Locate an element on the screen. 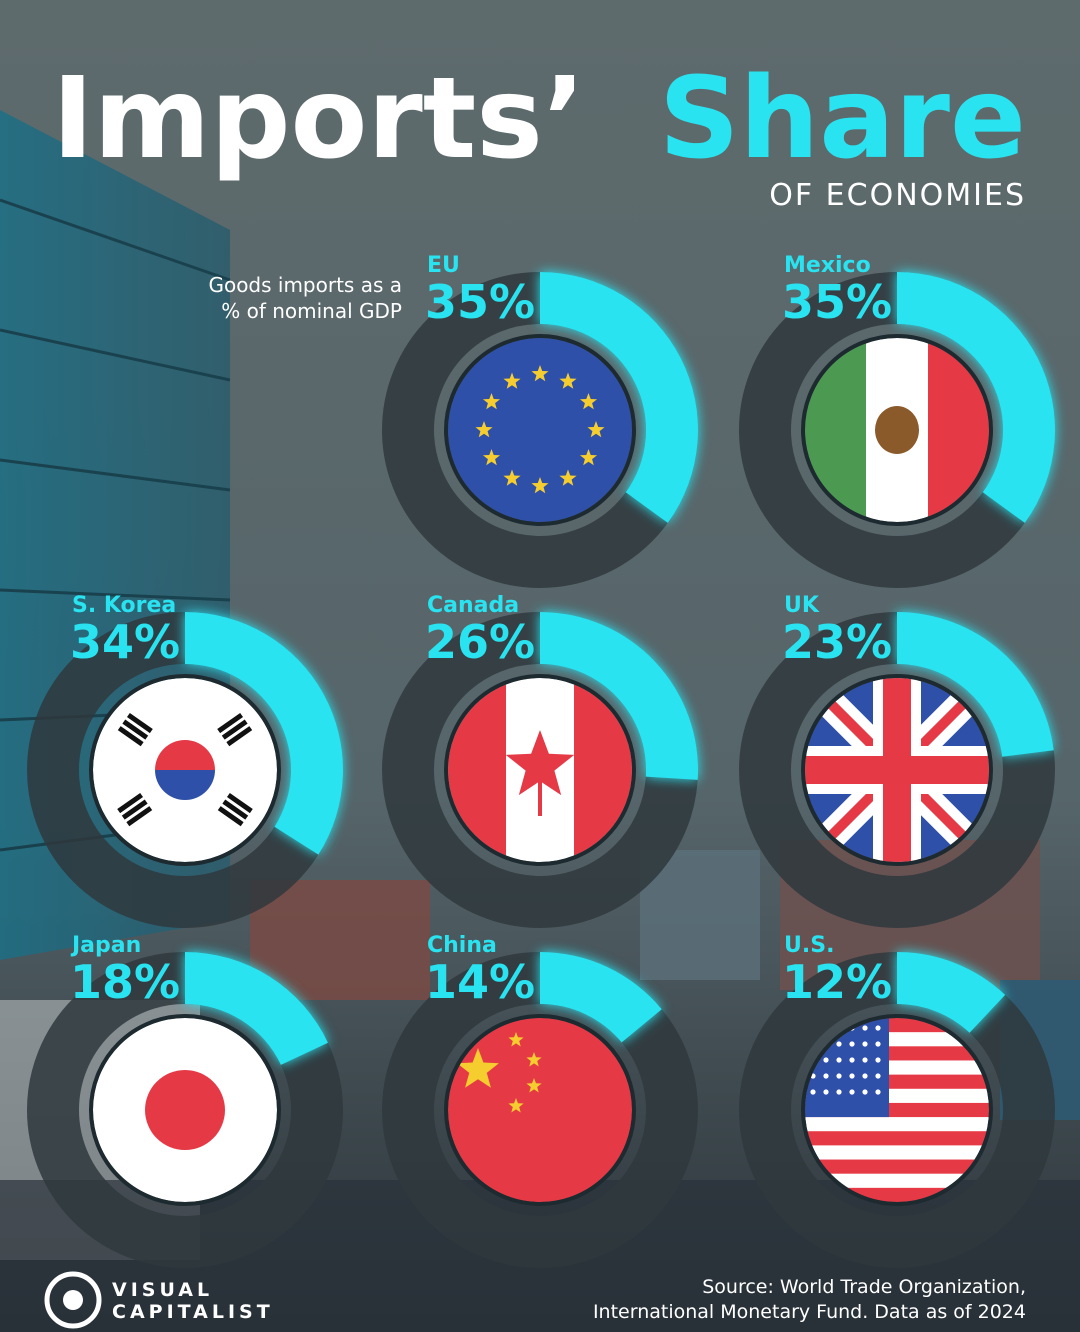  category-label: Mexico is located at coordinates (827, 265).